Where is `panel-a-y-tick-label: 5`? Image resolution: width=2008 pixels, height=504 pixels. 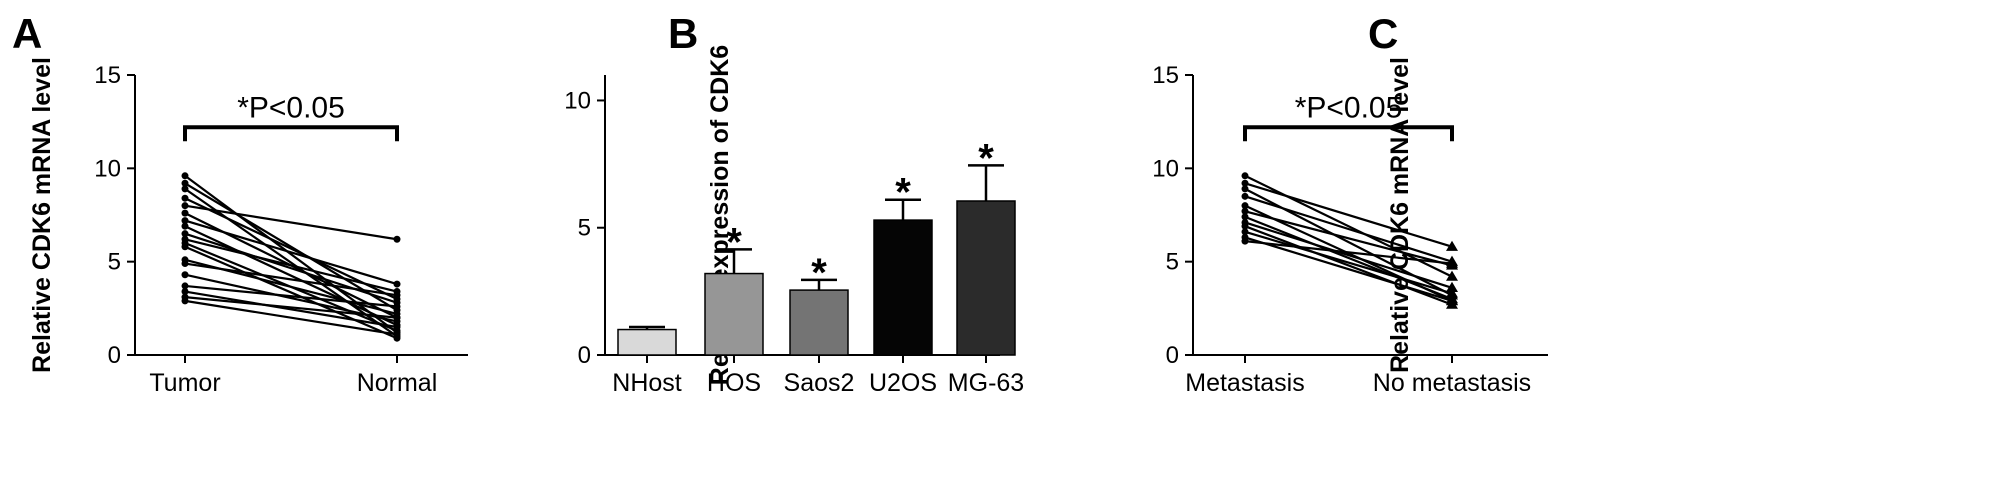
panel-a-y-tick-label: 5 is located at coordinates (114, 262).